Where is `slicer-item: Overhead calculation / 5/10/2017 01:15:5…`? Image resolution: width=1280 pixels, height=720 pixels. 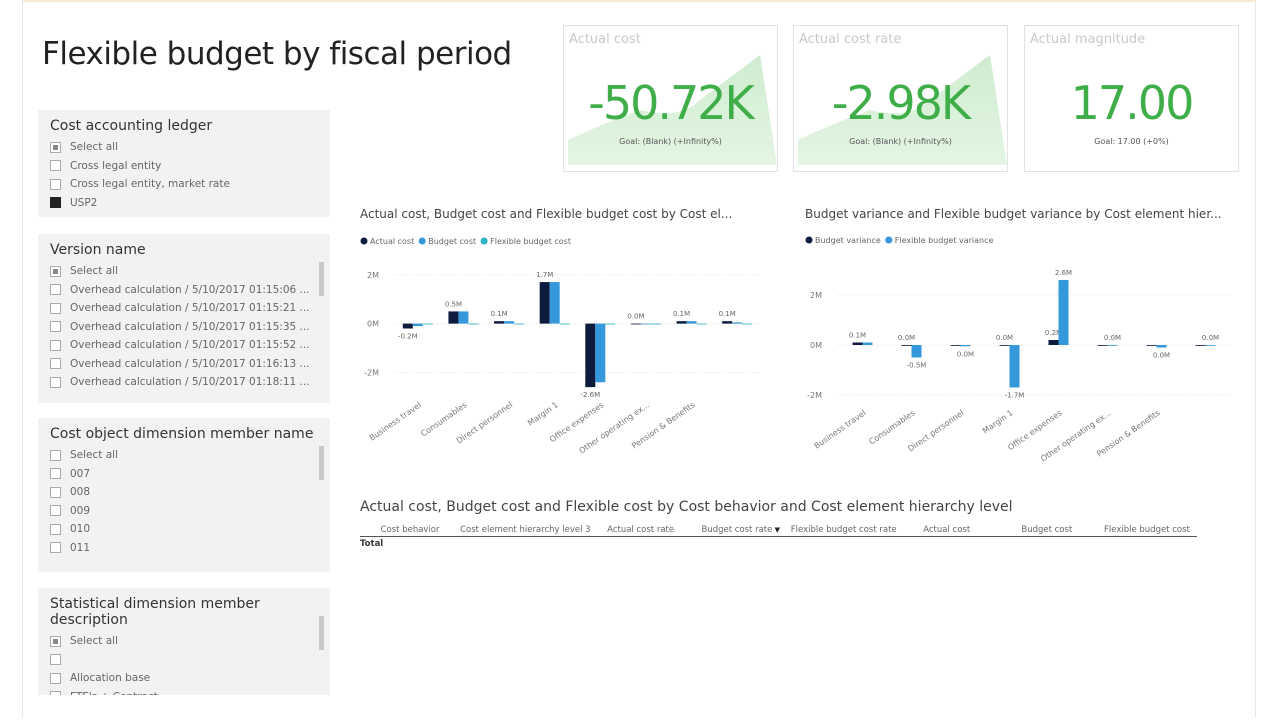
slicer-item: Overhead calculation / 5/10/2017 01:15:5… is located at coordinates (184, 345).